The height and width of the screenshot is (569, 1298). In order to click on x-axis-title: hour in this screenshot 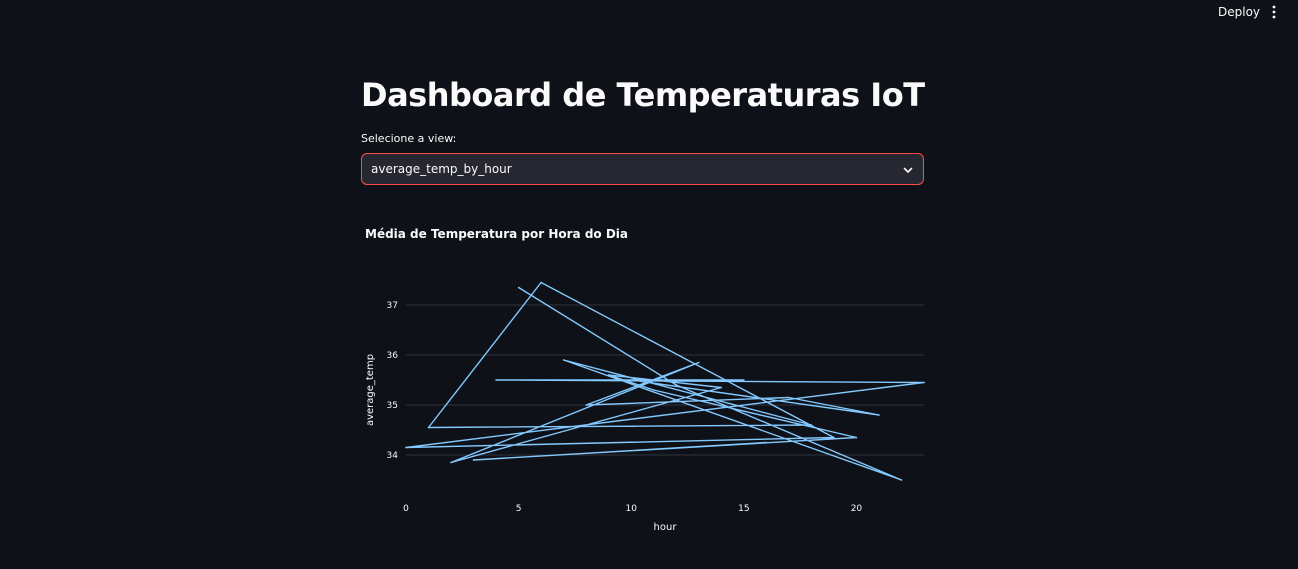, I will do `click(666, 527)`.